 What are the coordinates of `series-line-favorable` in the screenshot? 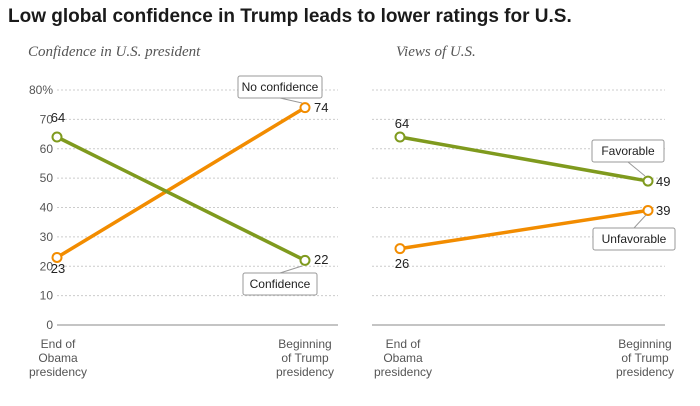 It's located at (524, 159).